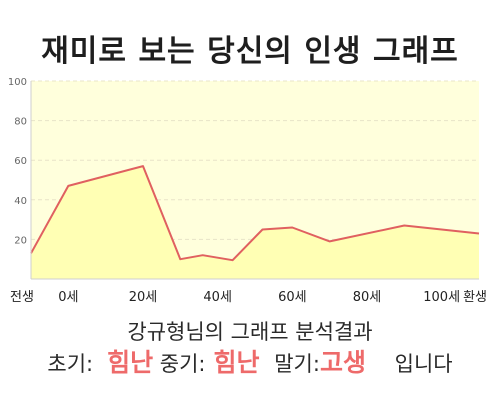  What do you see at coordinates (17, 82) in the screenshot?
I see `y-tick-label: 100` at bounding box center [17, 82].